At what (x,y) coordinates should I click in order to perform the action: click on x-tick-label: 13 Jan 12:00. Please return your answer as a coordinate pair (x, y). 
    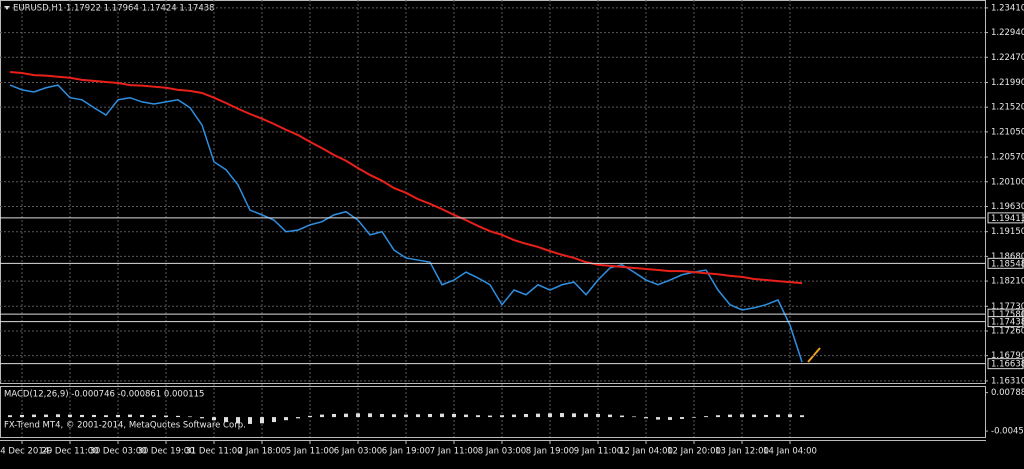
    Looking at the image, I should click on (742, 452).